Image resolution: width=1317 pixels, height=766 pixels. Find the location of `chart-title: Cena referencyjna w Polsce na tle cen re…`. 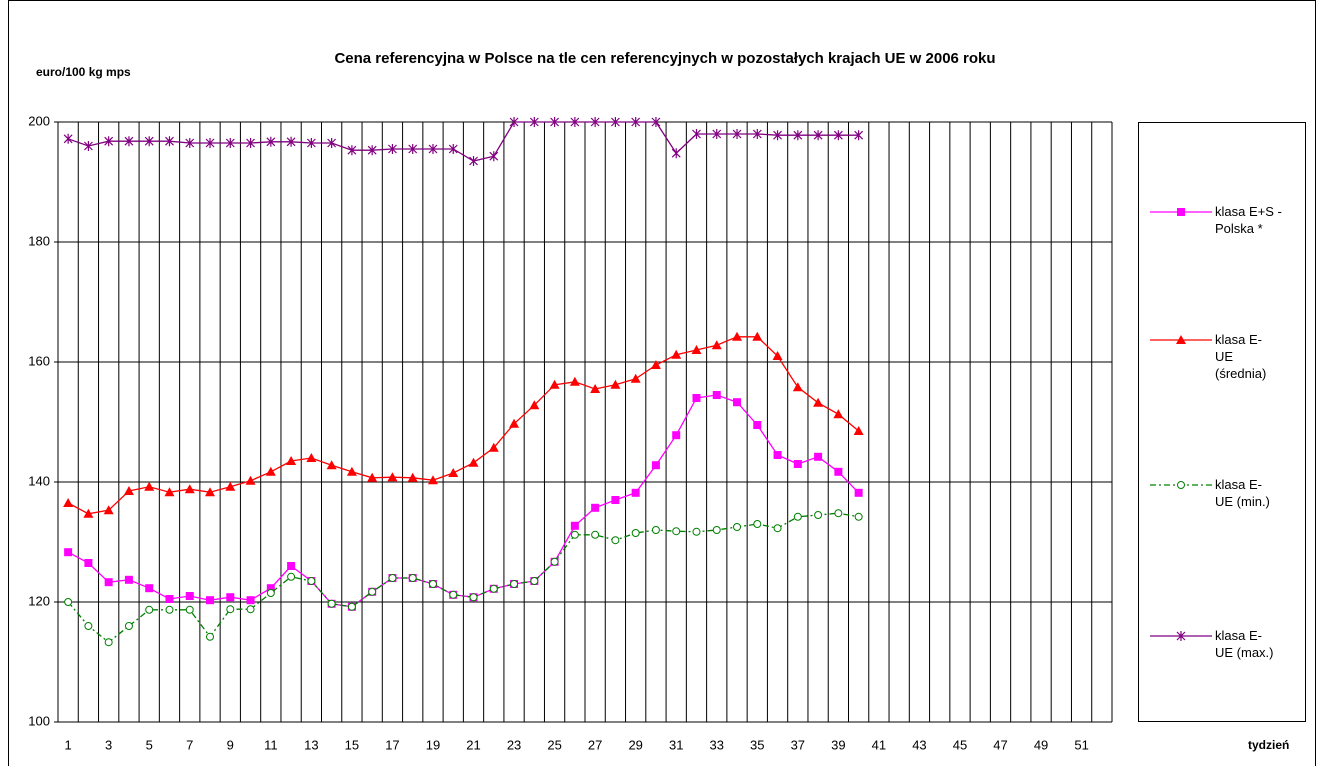

chart-title: Cena referencyjna w Polsce na tle cen re… is located at coordinates (664, 58).